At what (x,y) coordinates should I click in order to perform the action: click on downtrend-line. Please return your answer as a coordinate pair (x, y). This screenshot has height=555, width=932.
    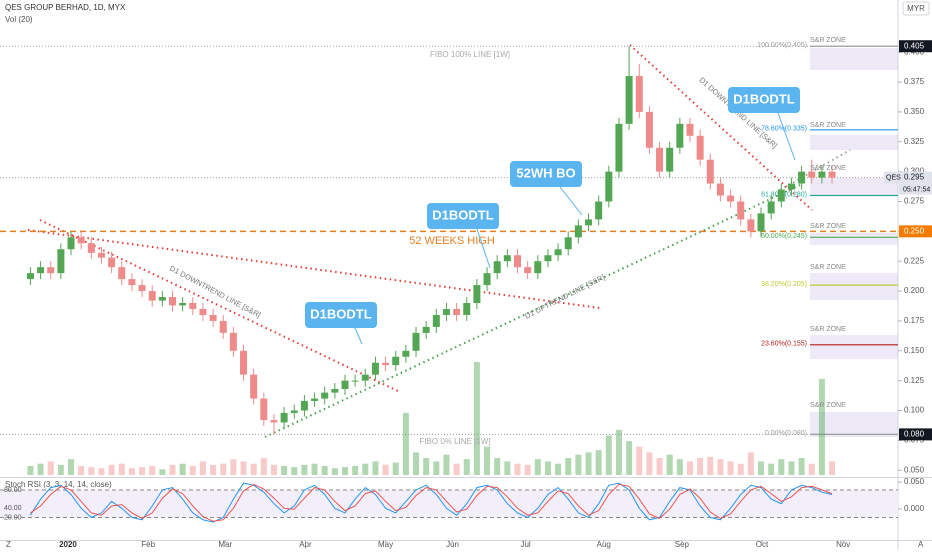
    Looking at the image, I should click on (721, 127).